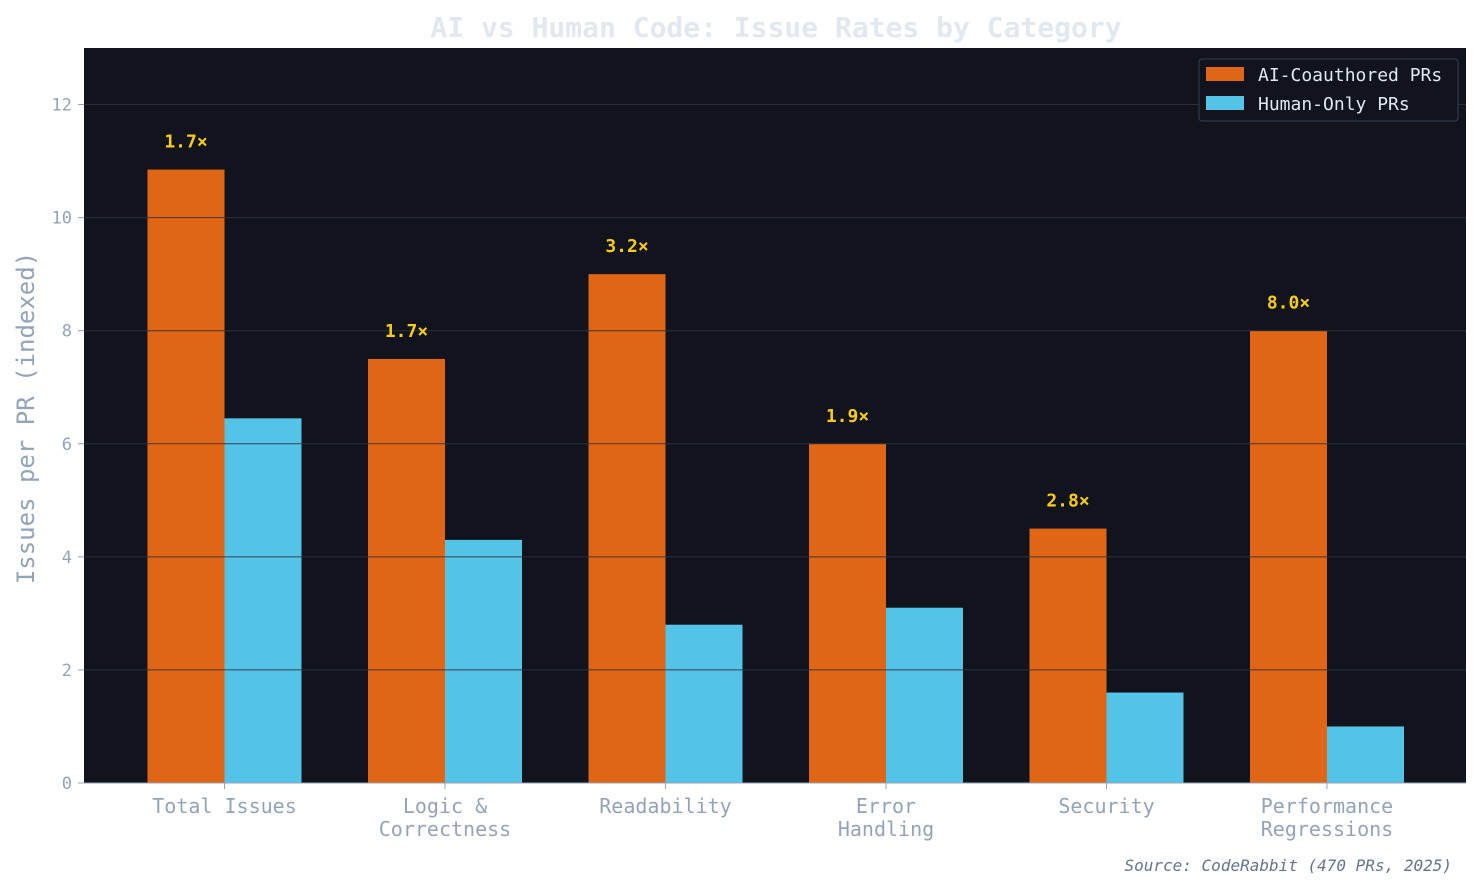  I want to click on legend-swatch-ai, so click(1225, 74).